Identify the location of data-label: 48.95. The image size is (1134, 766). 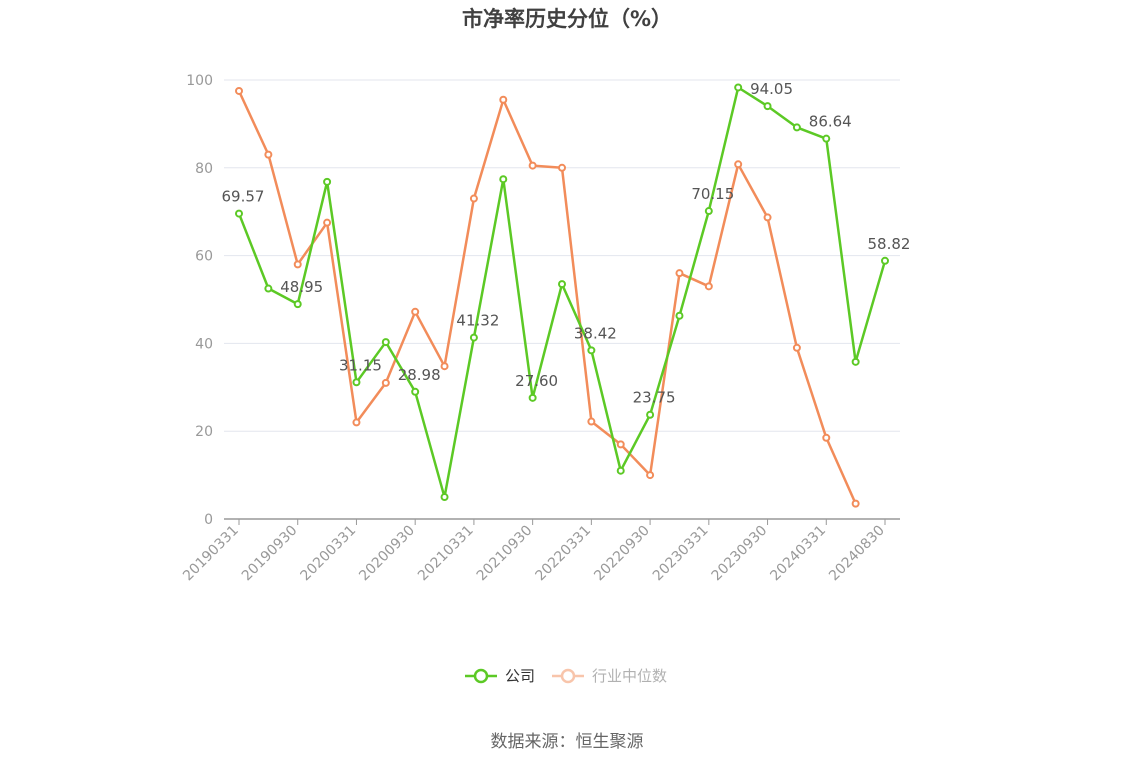
(301, 287).